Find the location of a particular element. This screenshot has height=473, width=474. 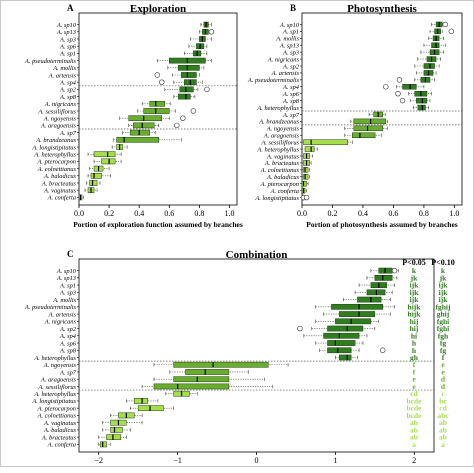

species-label: A. sessiliflorus is located at coordinates (56, 387).